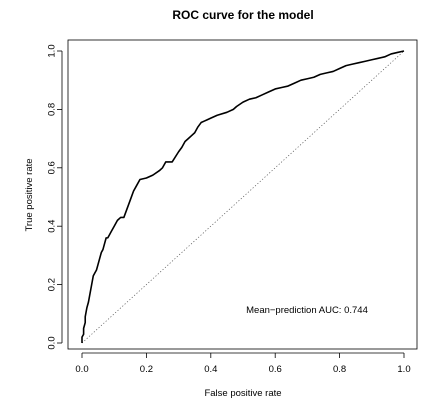 This screenshot has width=422, height=403. I want to click on y-tick-label: 0.4, so click(52, 226).